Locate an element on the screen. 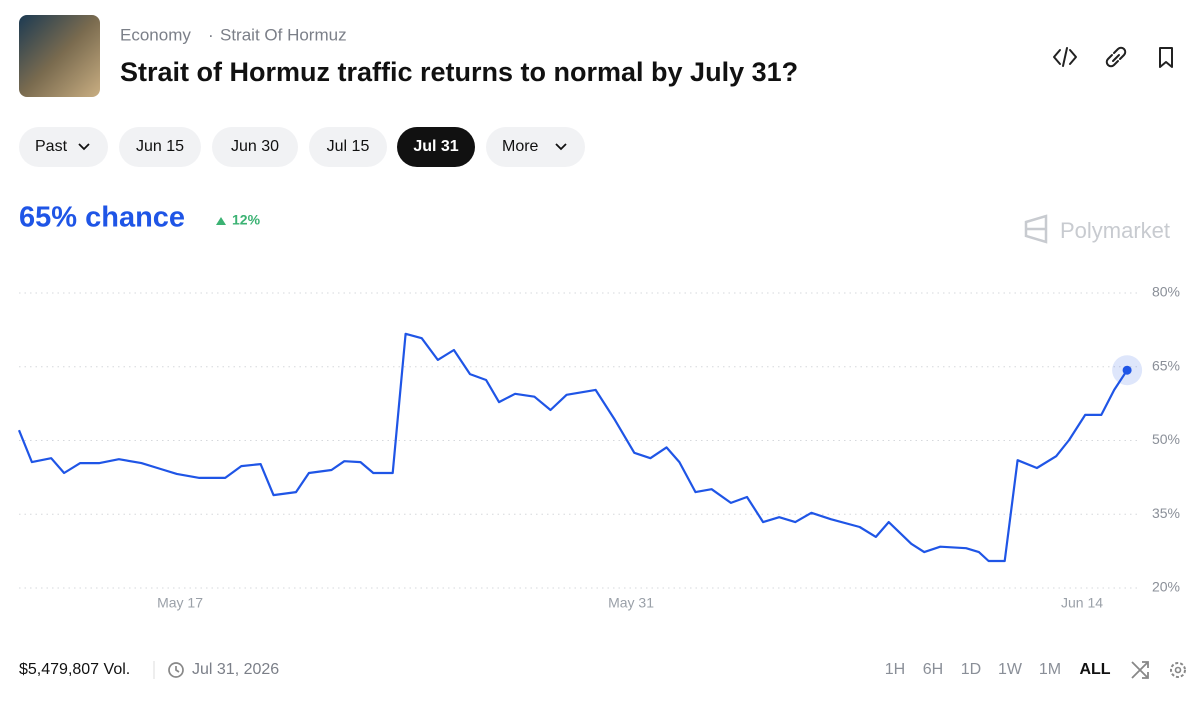  brand-watermark: Polymarket is located at coordinates (1115, 230).